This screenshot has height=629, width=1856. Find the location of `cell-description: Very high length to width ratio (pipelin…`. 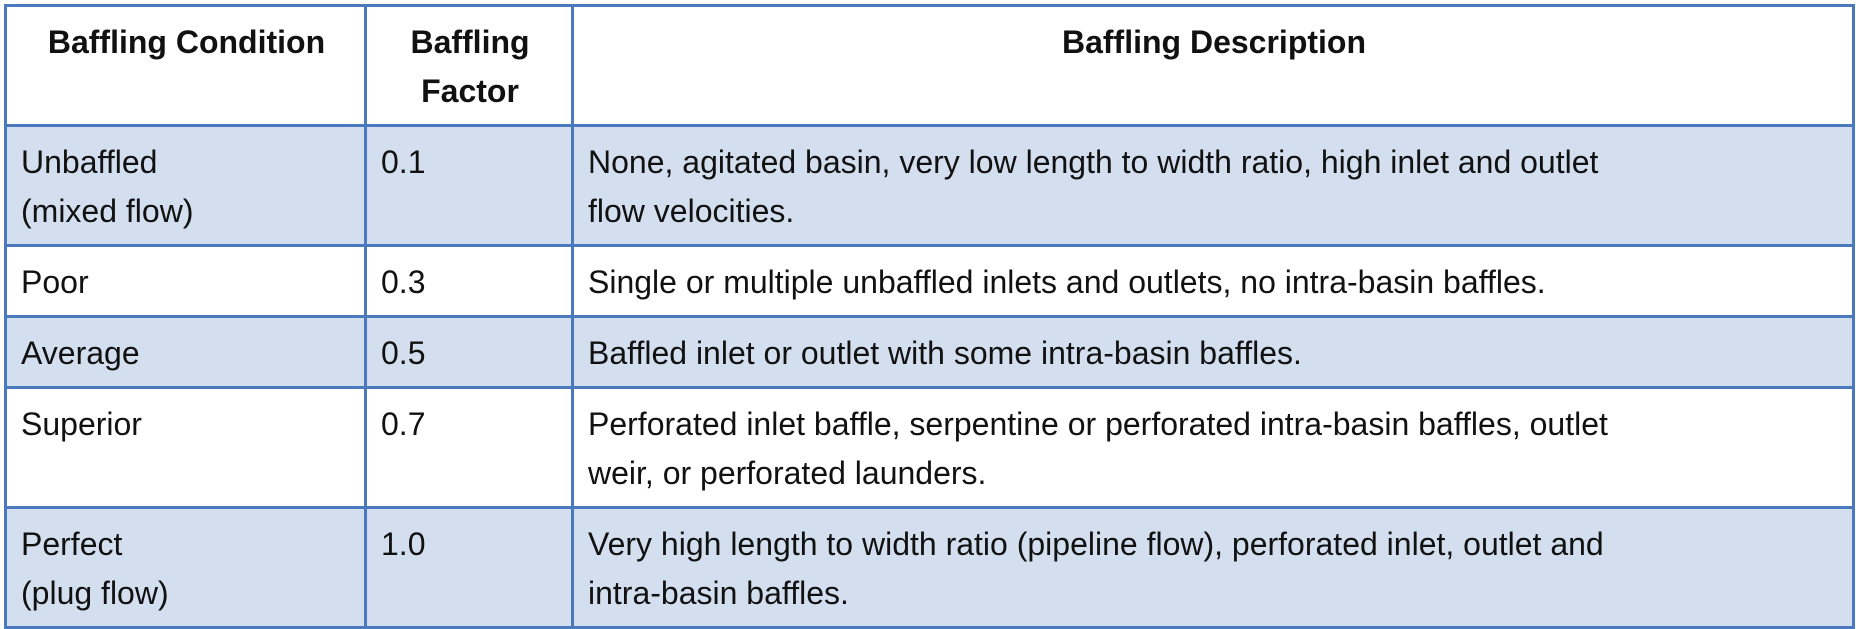

cell-description: Very high length to width ratio (pipelin… is located at coordinates (1213, 567).